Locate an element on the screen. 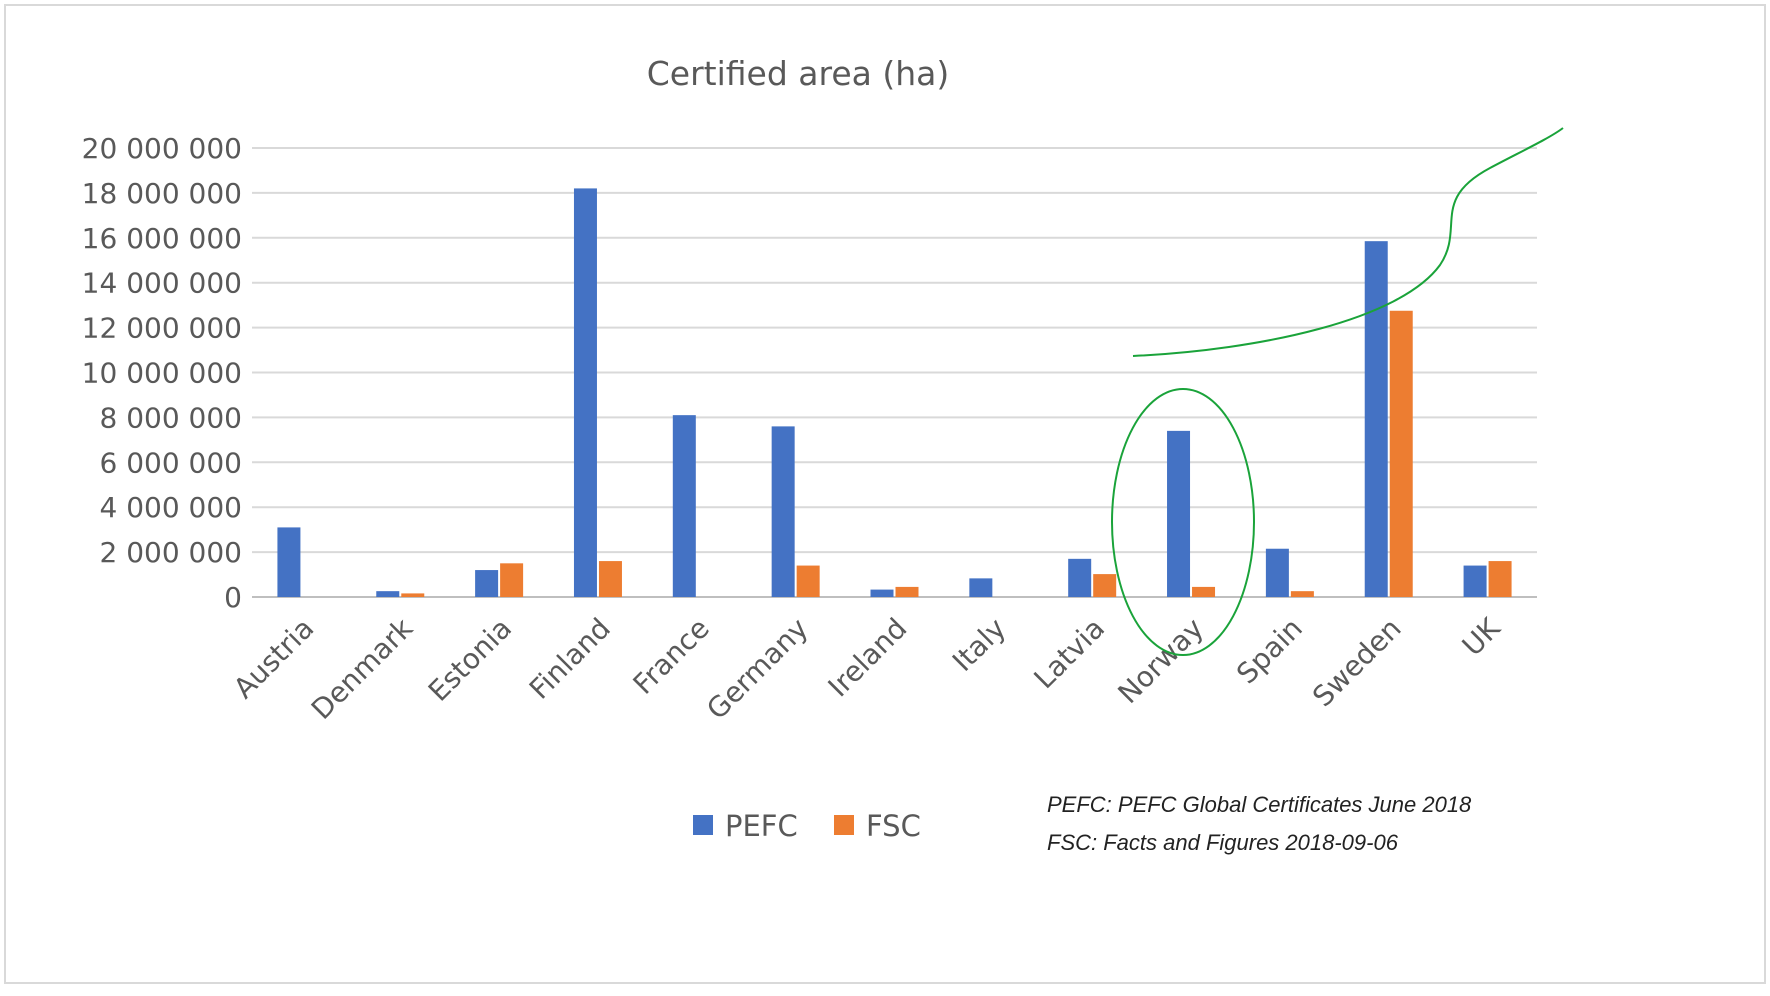 This screenshot has width=1770, height=996. bar-fsc-norway is located at coordinates (1204, 591).